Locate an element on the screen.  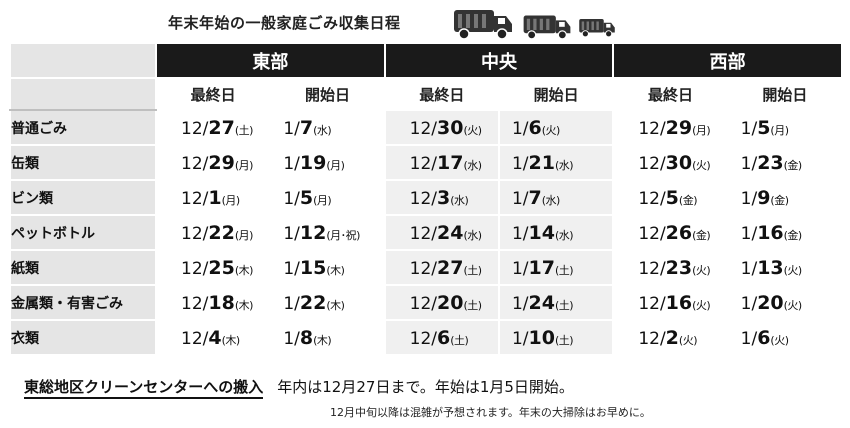
date-cell: 1/14(水) is located at coordinates (556, 232).